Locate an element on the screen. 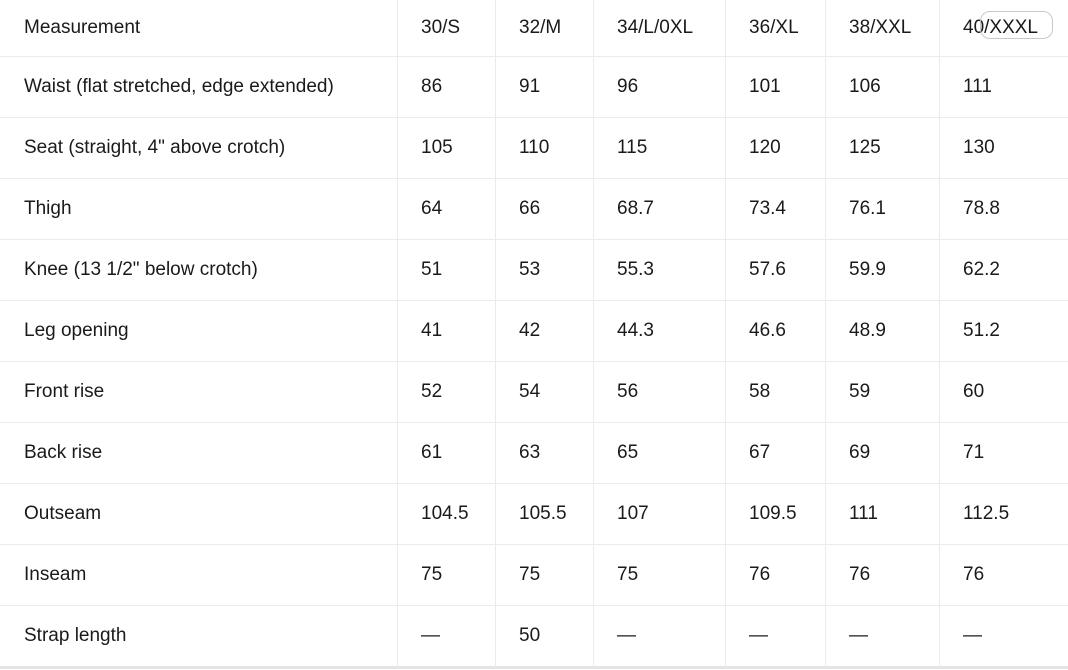  header-cell: 32/M is located at coordinates (545, 28).